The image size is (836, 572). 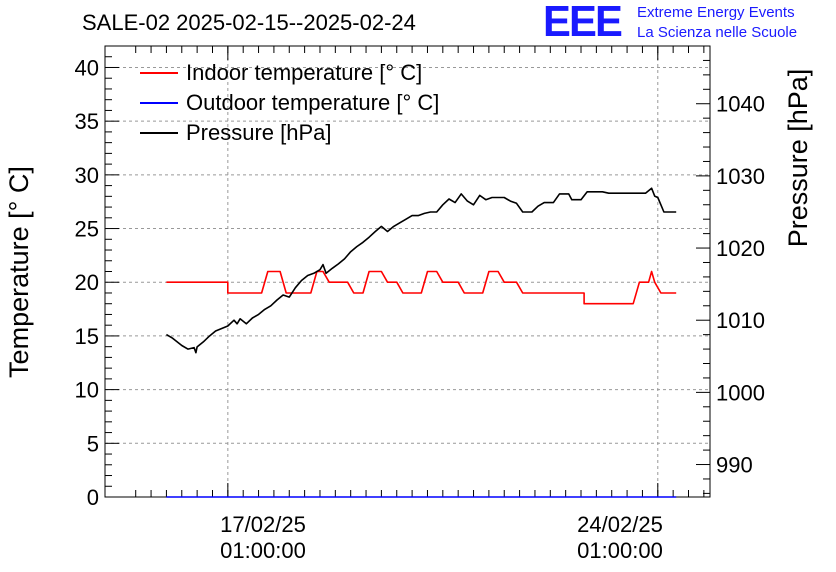 What do you see at coordinates (87, 67) in the screenshot?
I see `y-tick-label-8: 40` at bounding box center [87, 67].